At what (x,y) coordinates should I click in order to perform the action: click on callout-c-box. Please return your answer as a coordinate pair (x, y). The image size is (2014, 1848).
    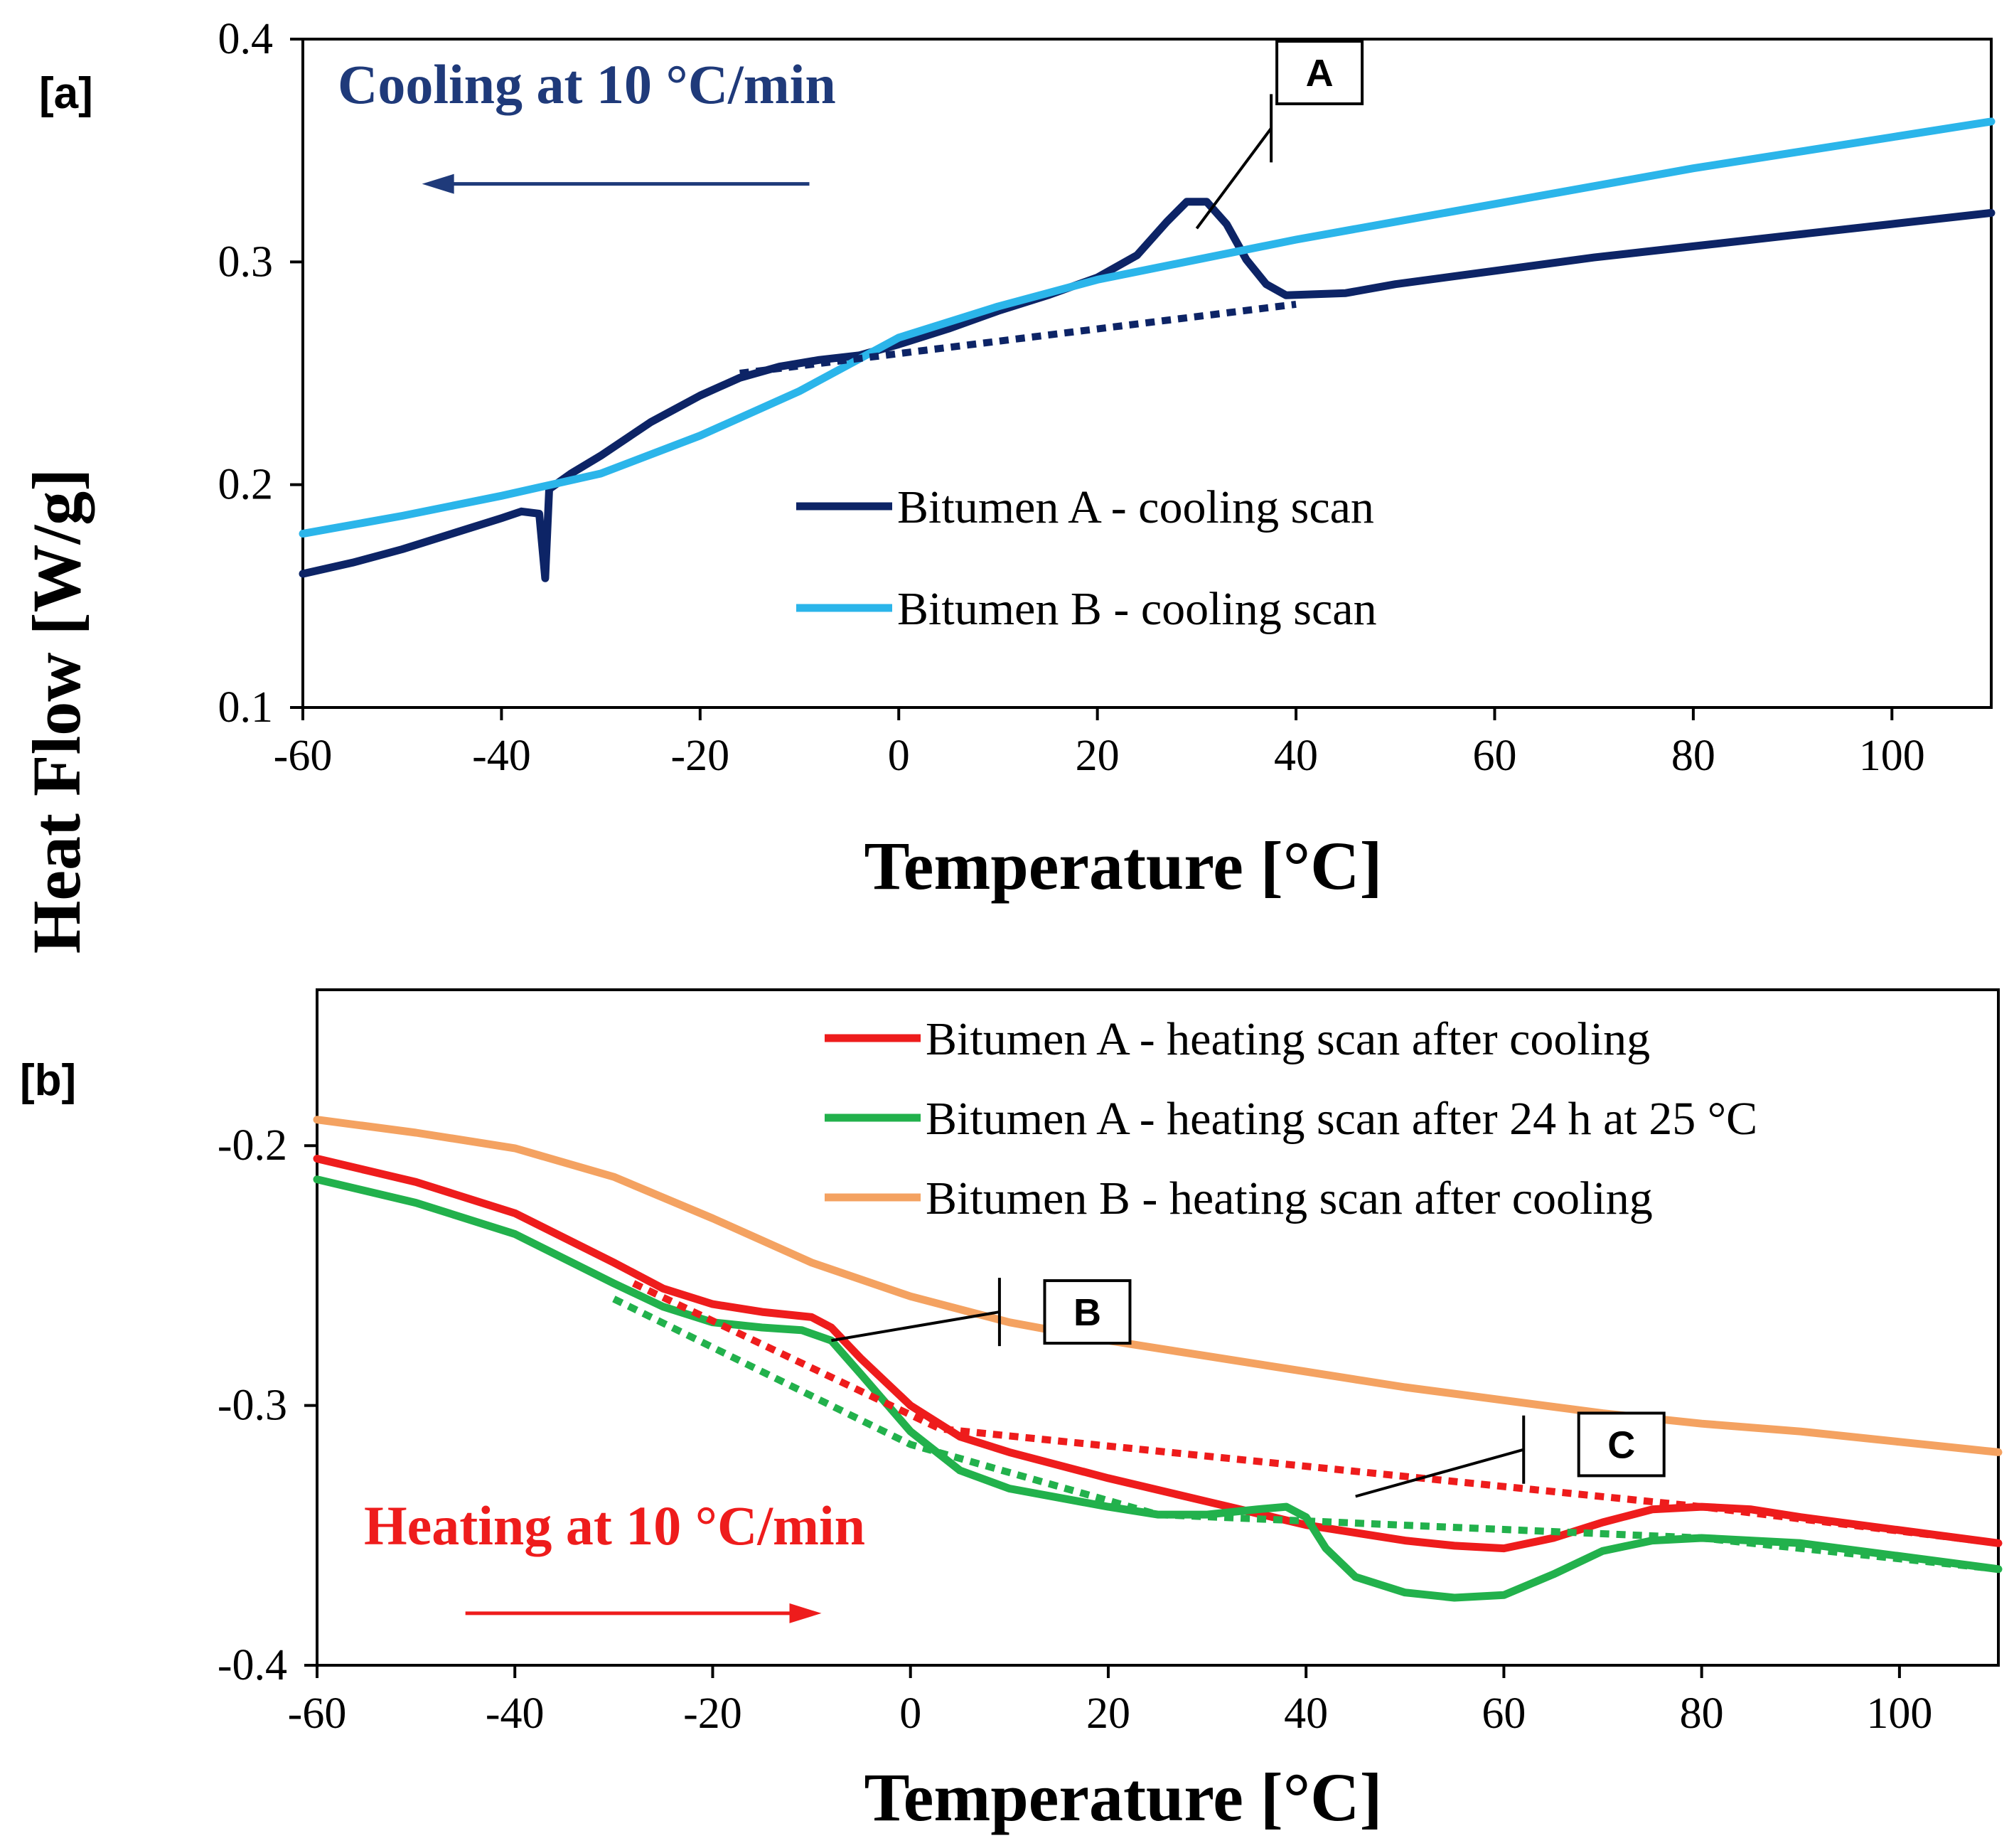
    Looking at the image, I should click on (1621, 1444).